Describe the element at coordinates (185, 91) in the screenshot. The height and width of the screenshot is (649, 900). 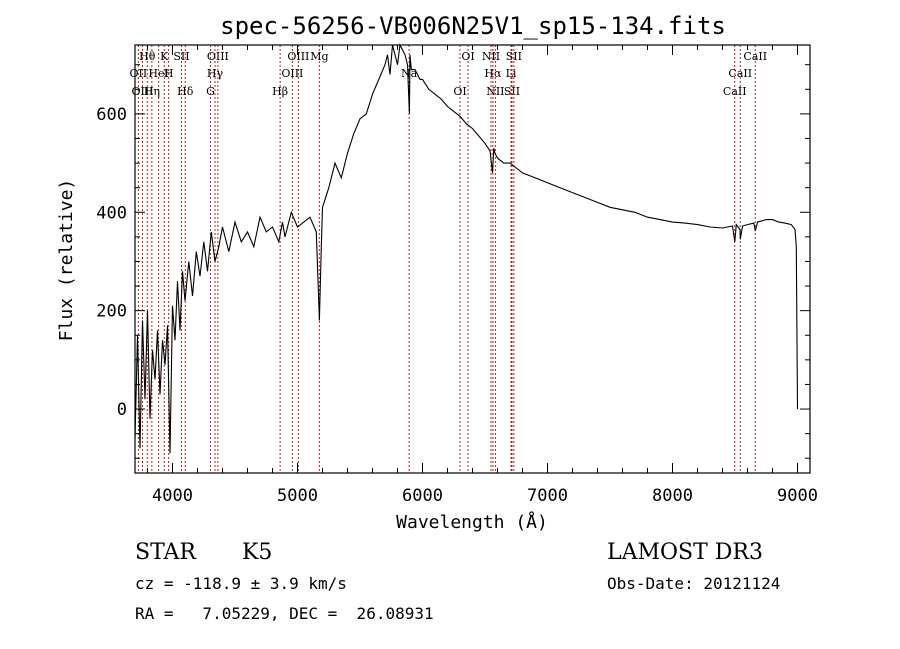
I see `spectral-line-label: Hδ` at that location.